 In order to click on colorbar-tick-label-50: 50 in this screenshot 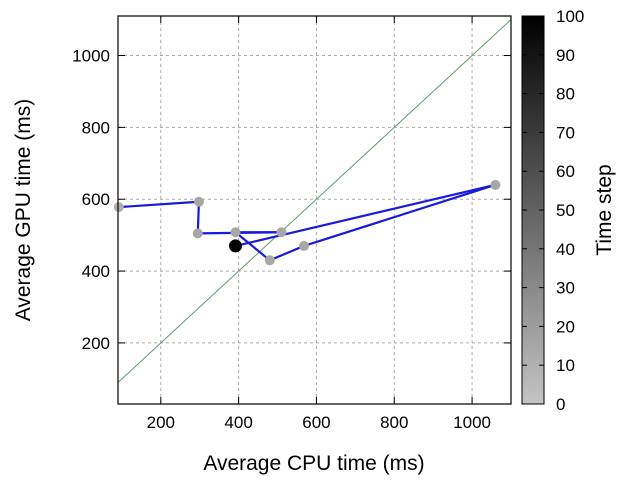, I will do `click(565, 210)`.